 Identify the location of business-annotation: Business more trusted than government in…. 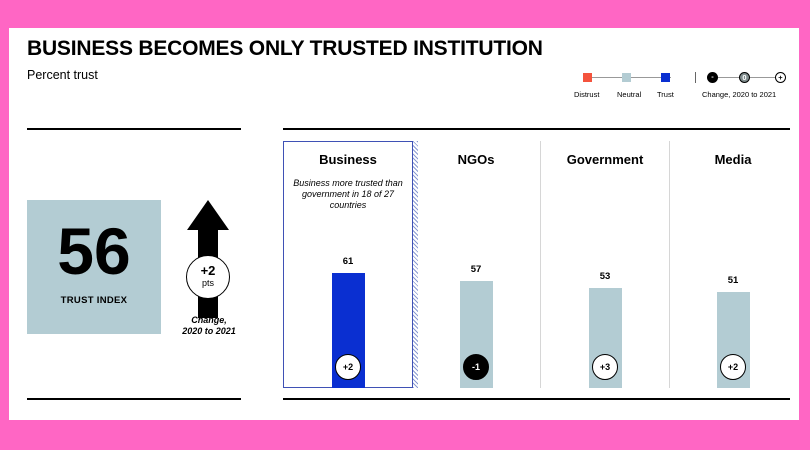
(348, 194).